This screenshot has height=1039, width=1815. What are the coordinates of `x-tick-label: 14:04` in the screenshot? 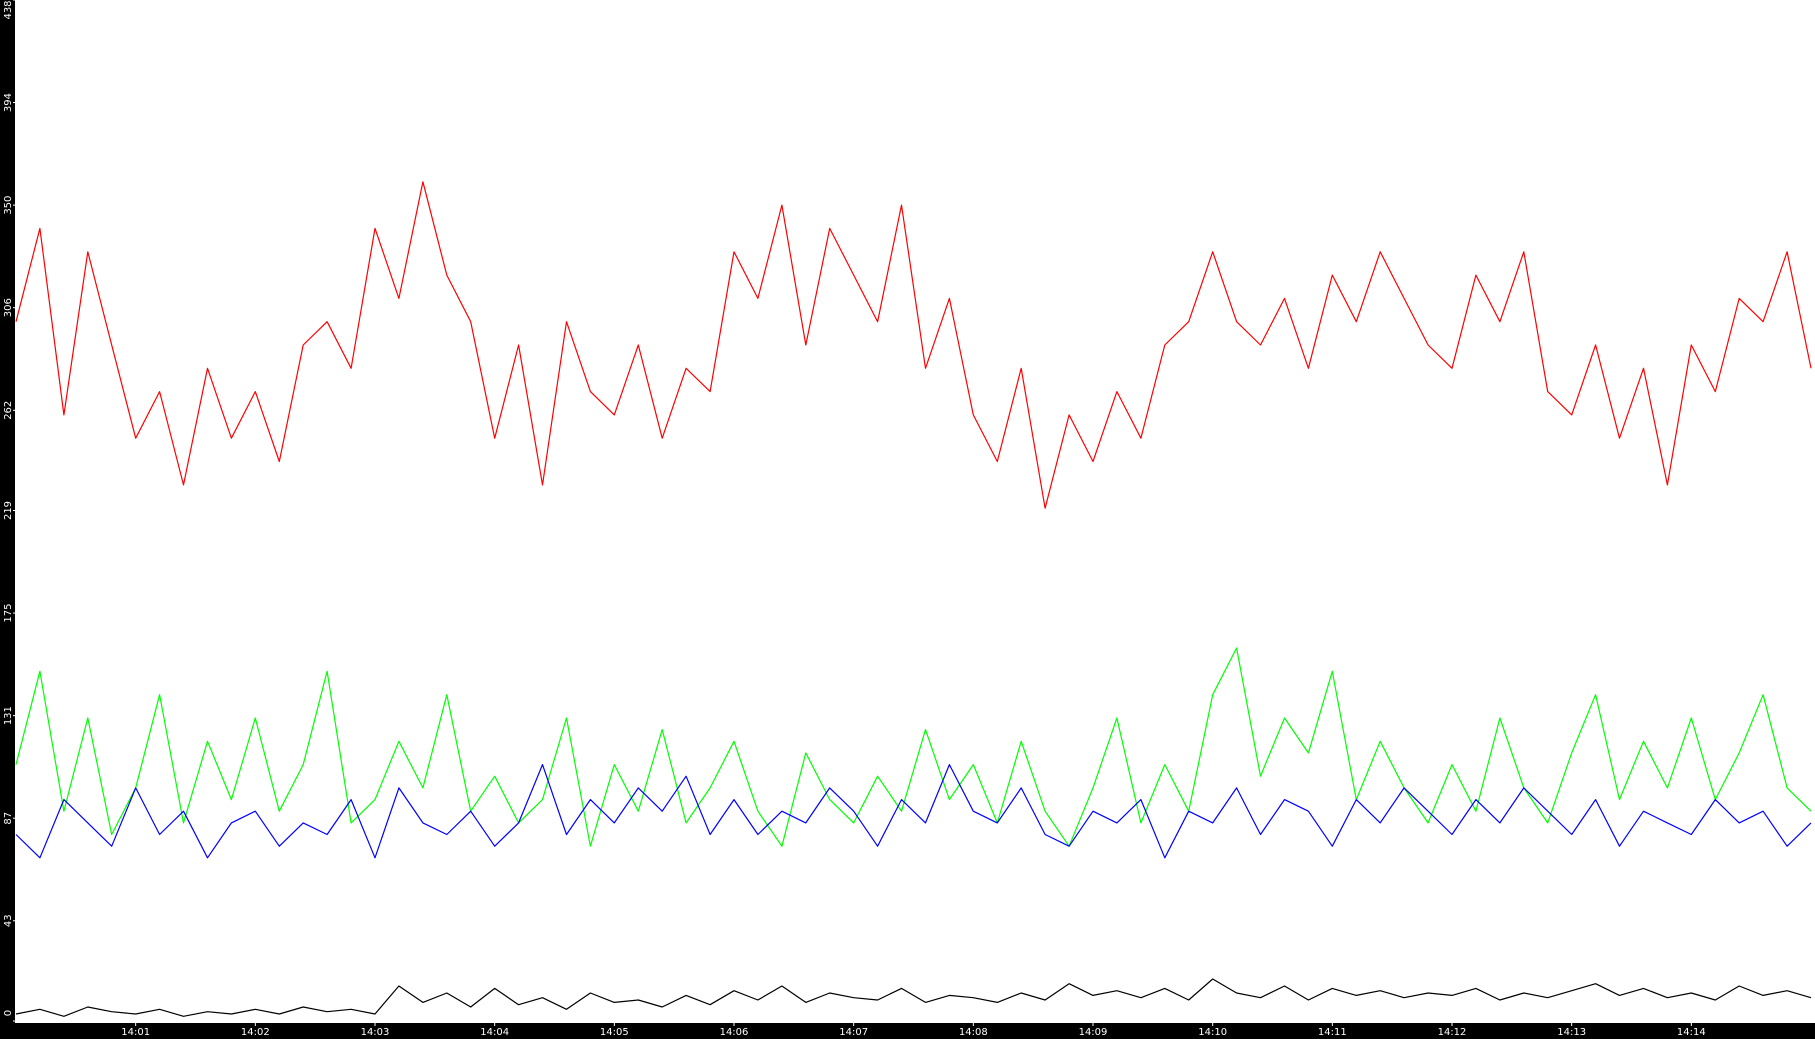 It's located at (494, 1032).